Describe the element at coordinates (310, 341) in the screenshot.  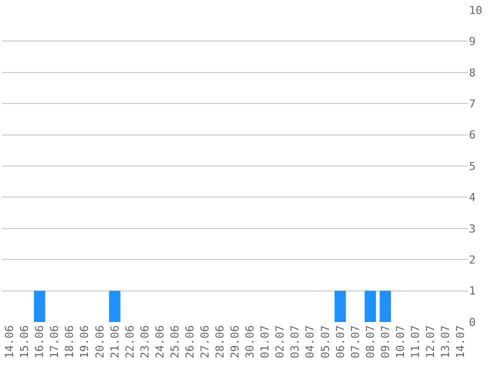
I see `x-tick-label: 04.07` at that location.